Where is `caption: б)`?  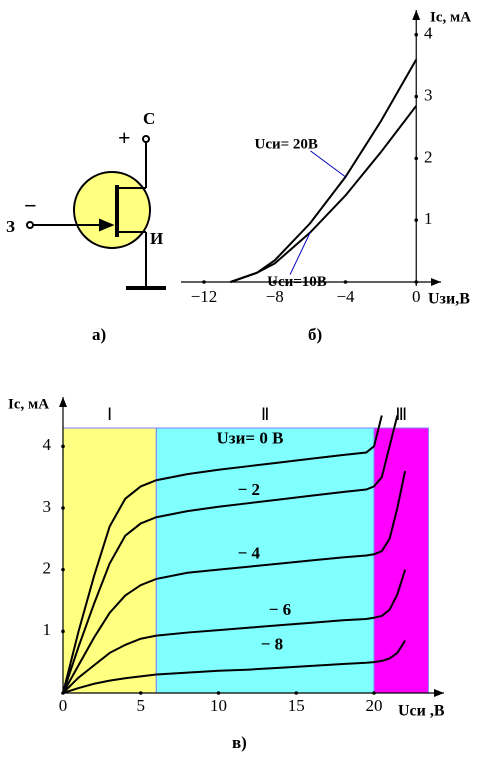
caption: б) is located at coordinates (315, 334).